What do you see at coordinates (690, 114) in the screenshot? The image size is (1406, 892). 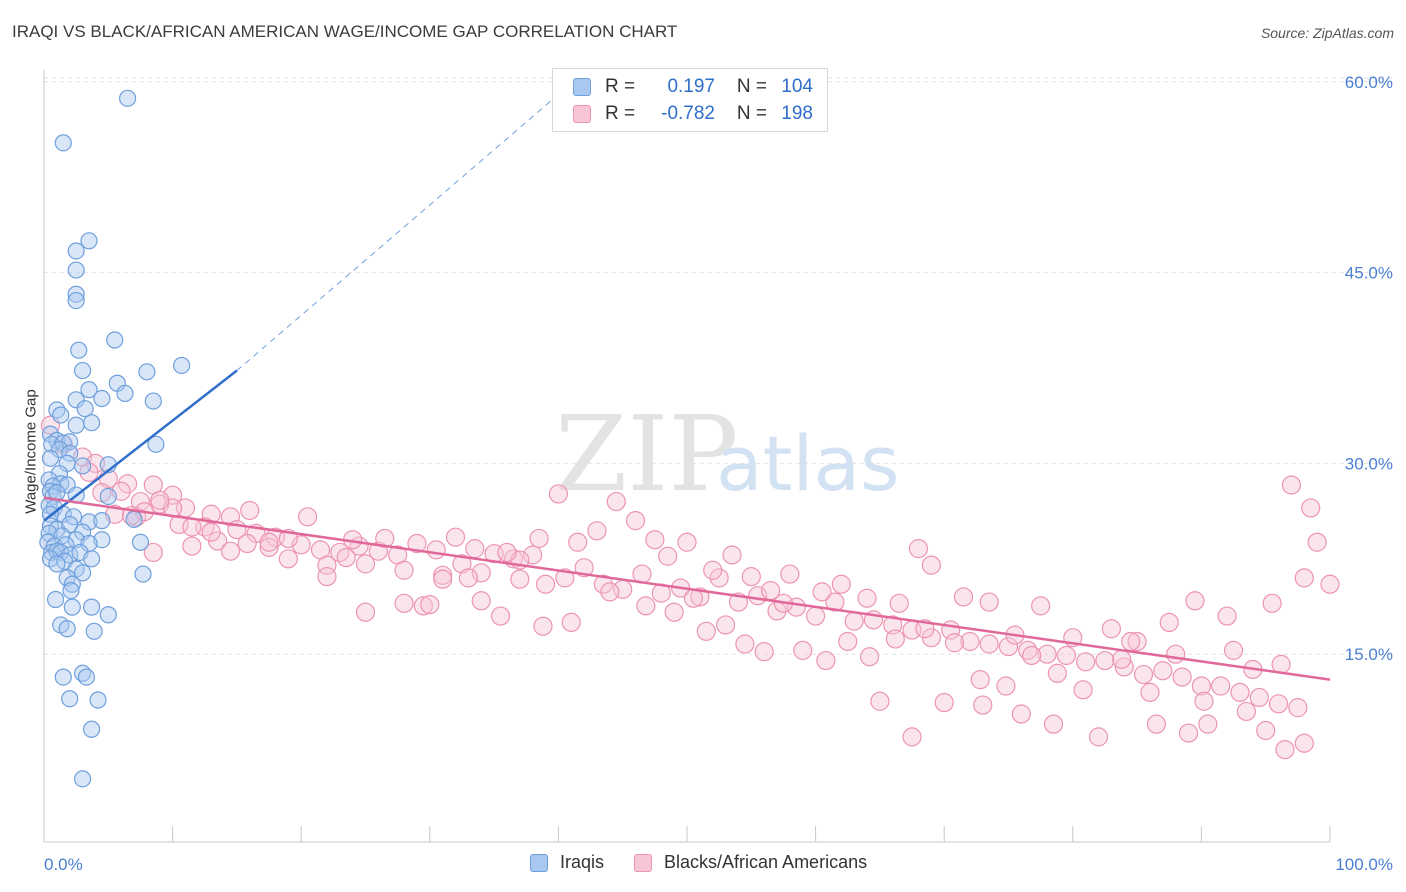 I see `stats-row-blacks: R = -0.782 N = 198` at bounding box center [690, 114].